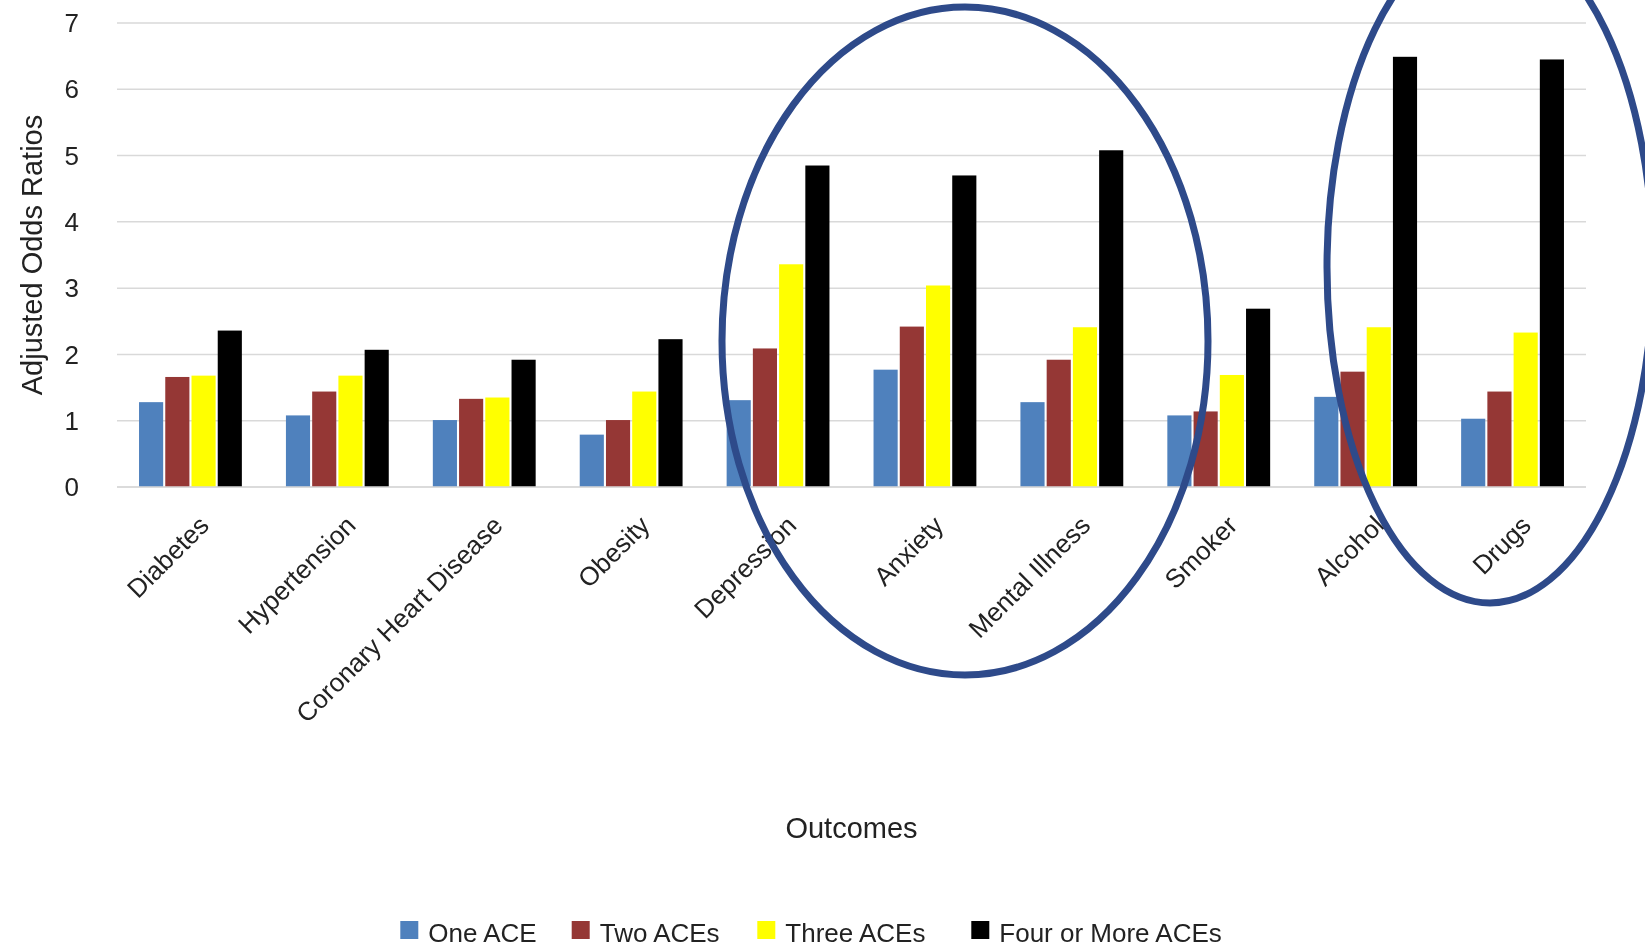  What do you see at coordinates (71, 23) in the screenshot?
I see `y-tick-label: 7` at bounding box center [71, 23].